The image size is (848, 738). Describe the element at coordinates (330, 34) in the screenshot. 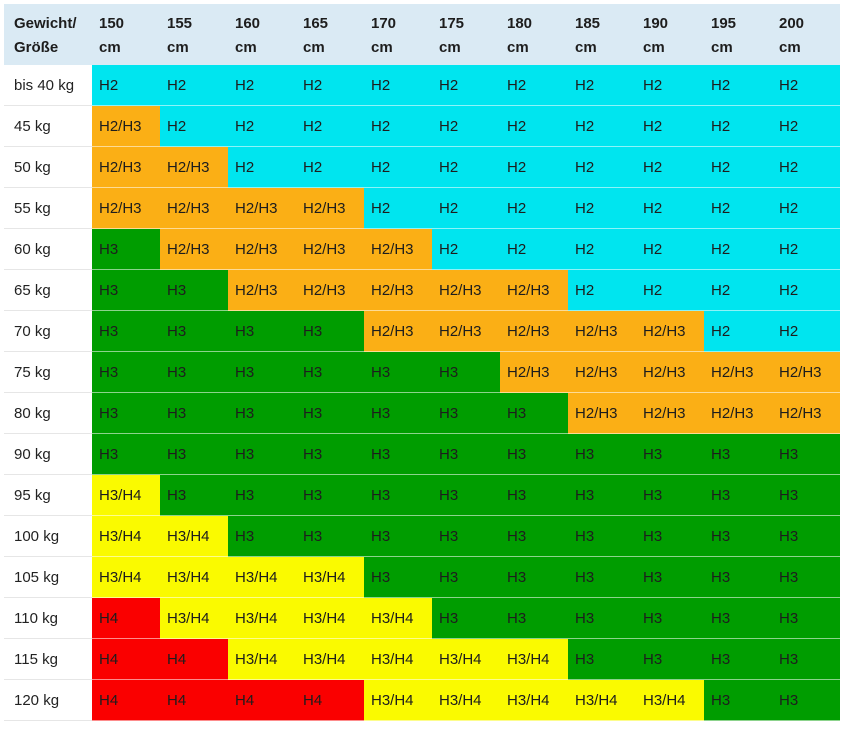

I see `column-header-165-cm: 165 cm` at that location.